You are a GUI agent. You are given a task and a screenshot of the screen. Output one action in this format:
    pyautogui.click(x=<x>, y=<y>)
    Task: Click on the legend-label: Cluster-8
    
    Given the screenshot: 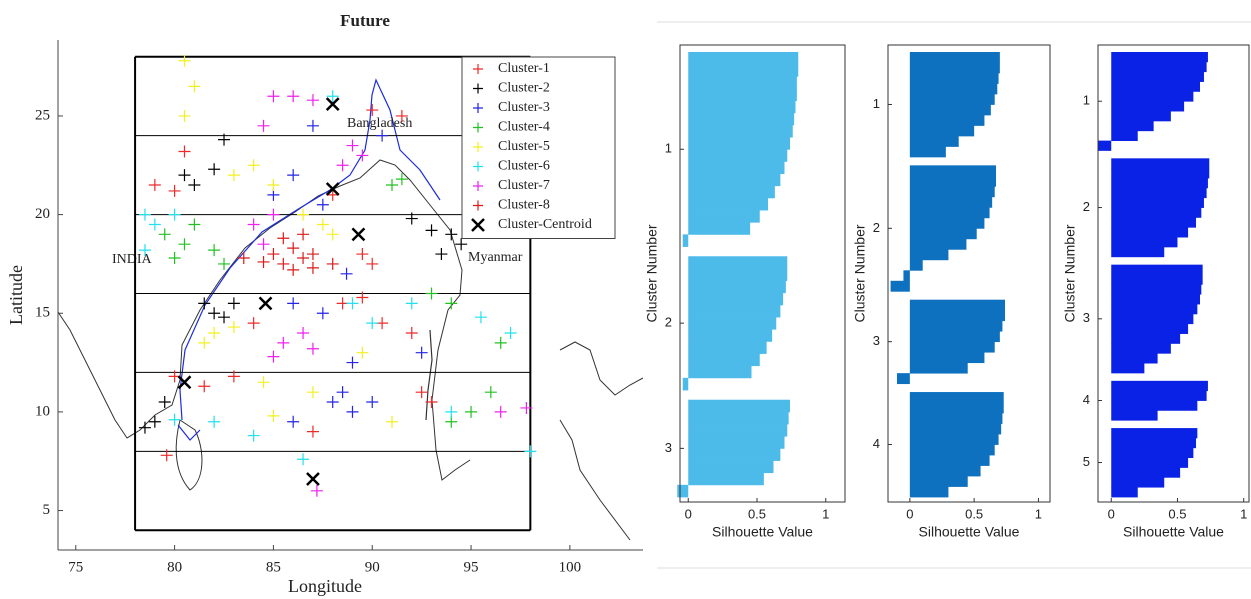 What is the action you would take?
    pyautogui.click(x=524, y=205)
    